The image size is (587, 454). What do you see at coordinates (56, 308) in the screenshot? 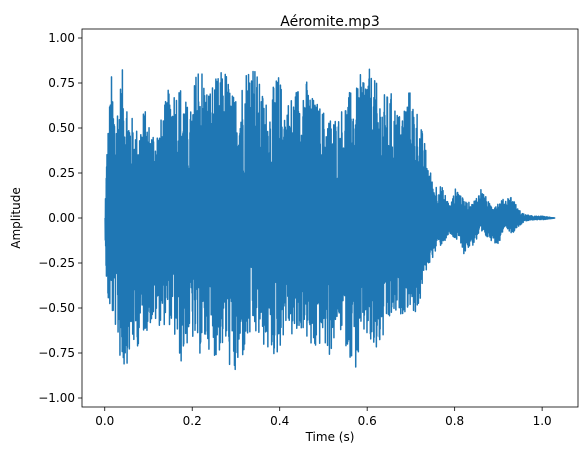
I see `y-tick-label: −0.50` at bounding box center [56, 308].